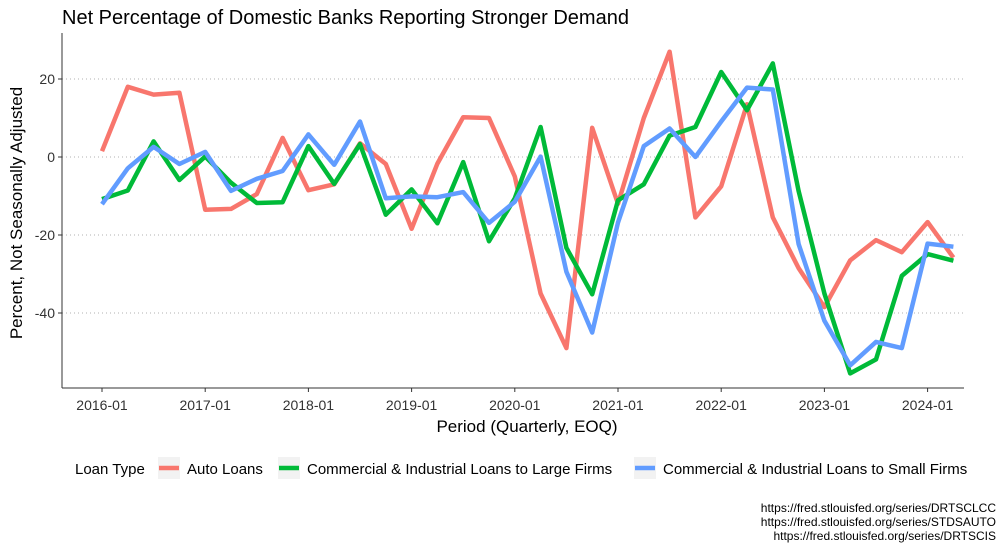 This screenshot has height=553, width=1004. What do you see at coordinates (48, 196) in the screenshot?
I see `y-ticks: 20 0 -20 -40` at bounding box center [48, 196].